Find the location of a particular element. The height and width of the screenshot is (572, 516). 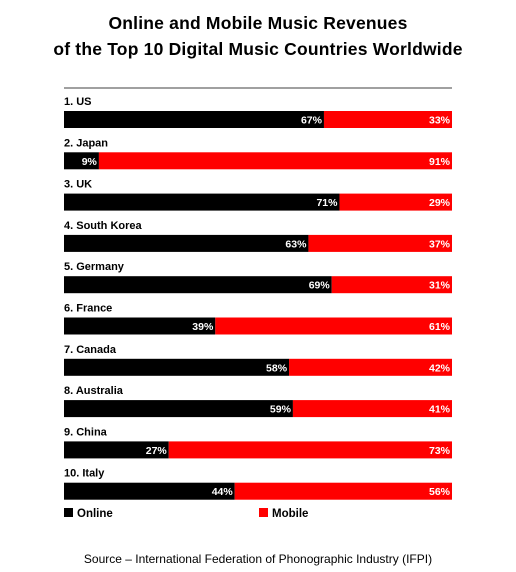

data-label-mobile: 29% is located at coordinates (440, 203).